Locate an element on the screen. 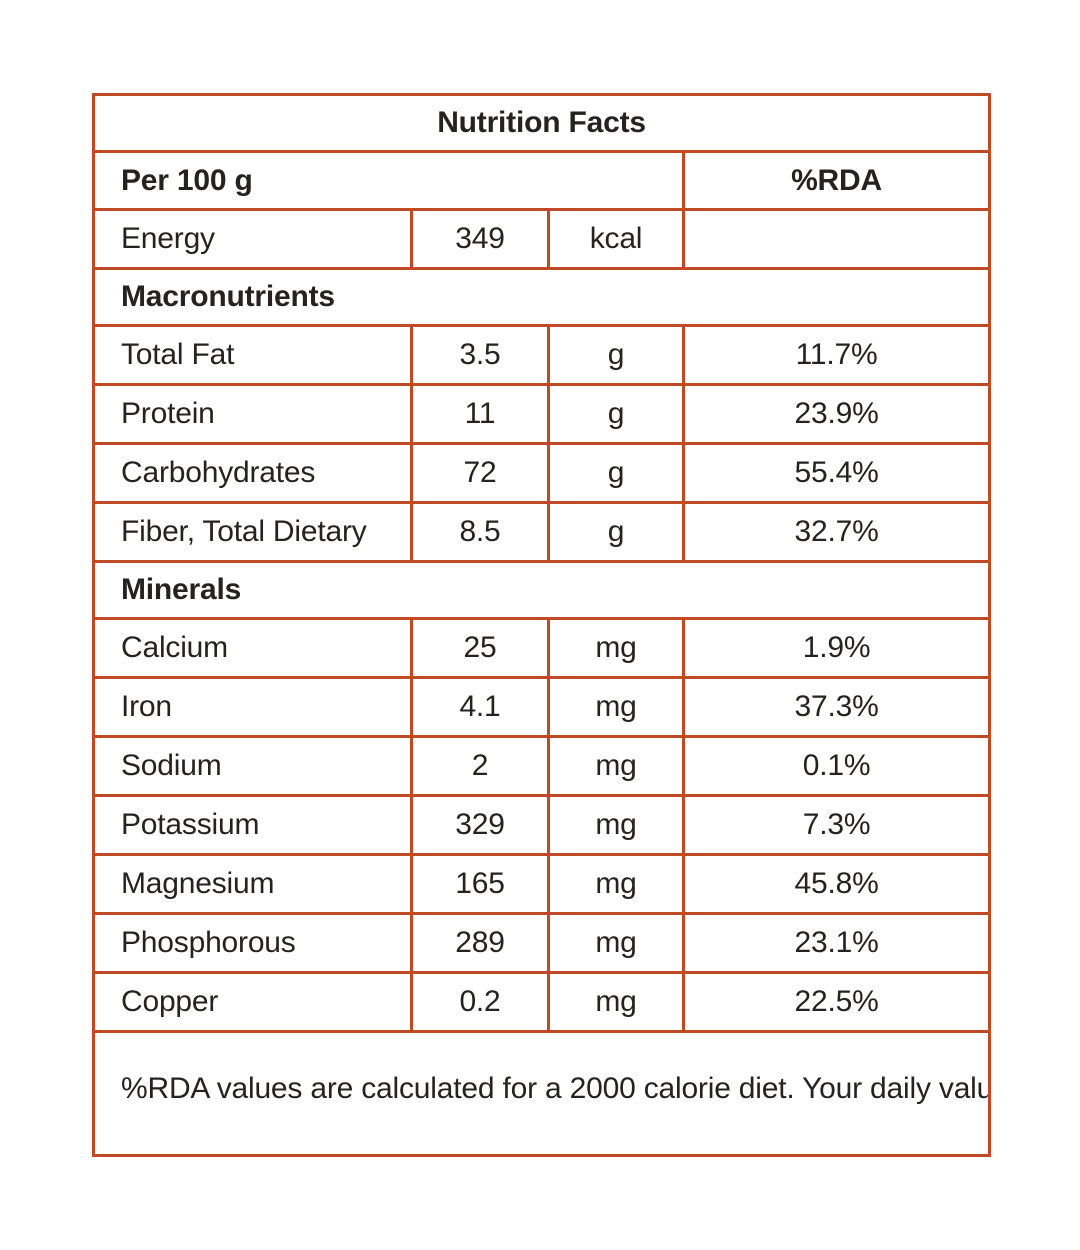 This screenshot has height=1250, width=1080. nutrient-rda: 11.7% is located at coordinates (836, 355).